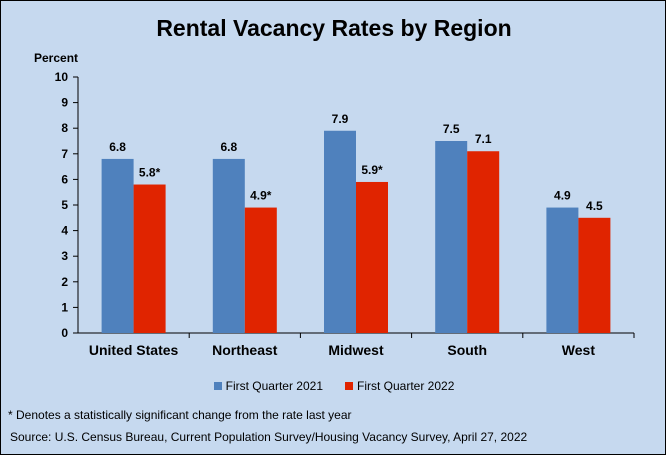 This screenshot has width=666, height=455. Describe the element at coordinates (562, 196) in the screenshot. I see `data-label: 4.9` at that location.